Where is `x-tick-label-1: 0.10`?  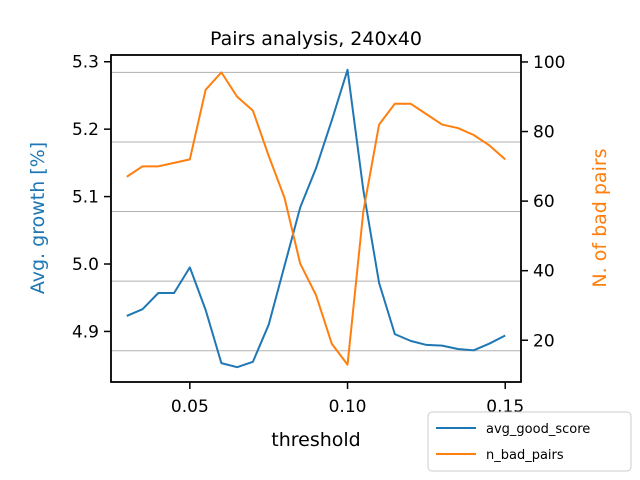 x-tick-label-1: 0.10 is located at coordinates (348, 407).